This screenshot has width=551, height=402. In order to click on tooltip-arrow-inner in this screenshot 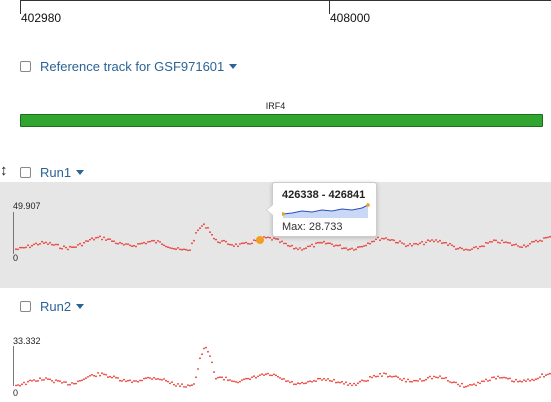, I will do `click(270, 210)`.